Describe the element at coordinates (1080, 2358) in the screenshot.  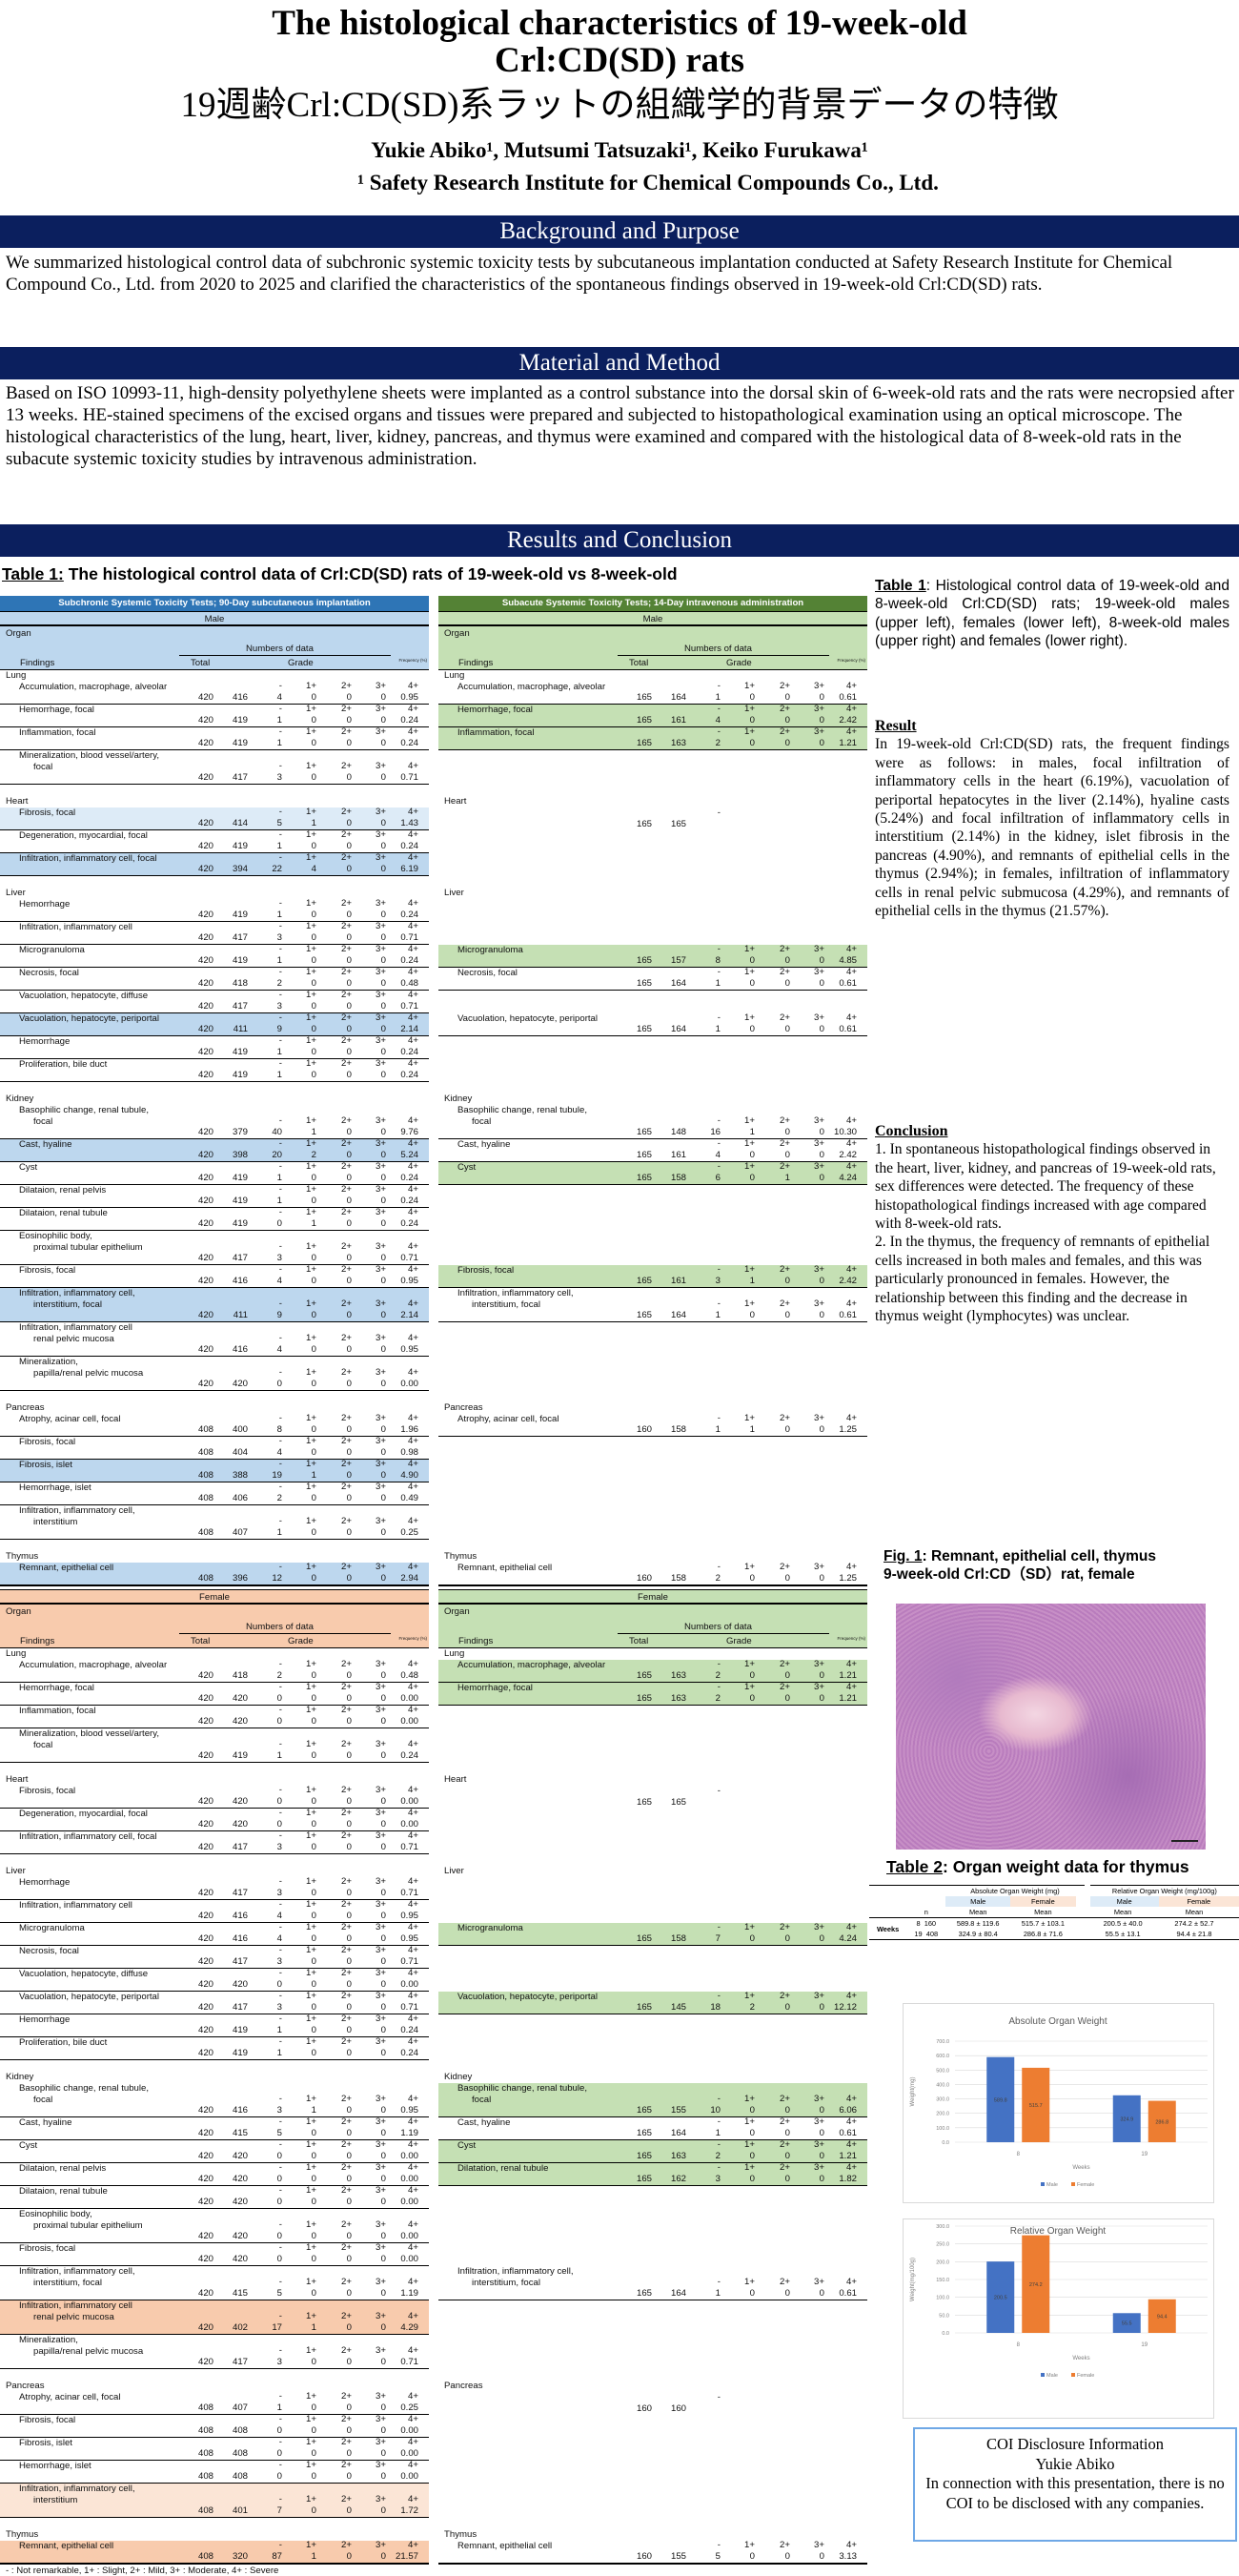
I see `x-axis-label: Weeks` at that location.